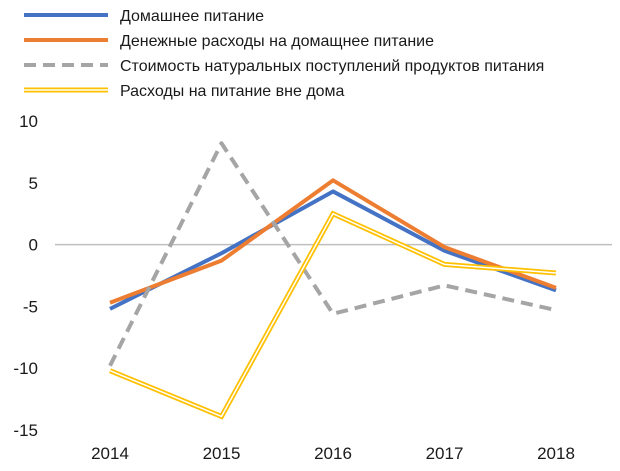 The width and height of the screenshot is (620, 471). Describe the element at coordinates (222, 453) in the screenshot. I see `x-tick-label: 2015` at that location.